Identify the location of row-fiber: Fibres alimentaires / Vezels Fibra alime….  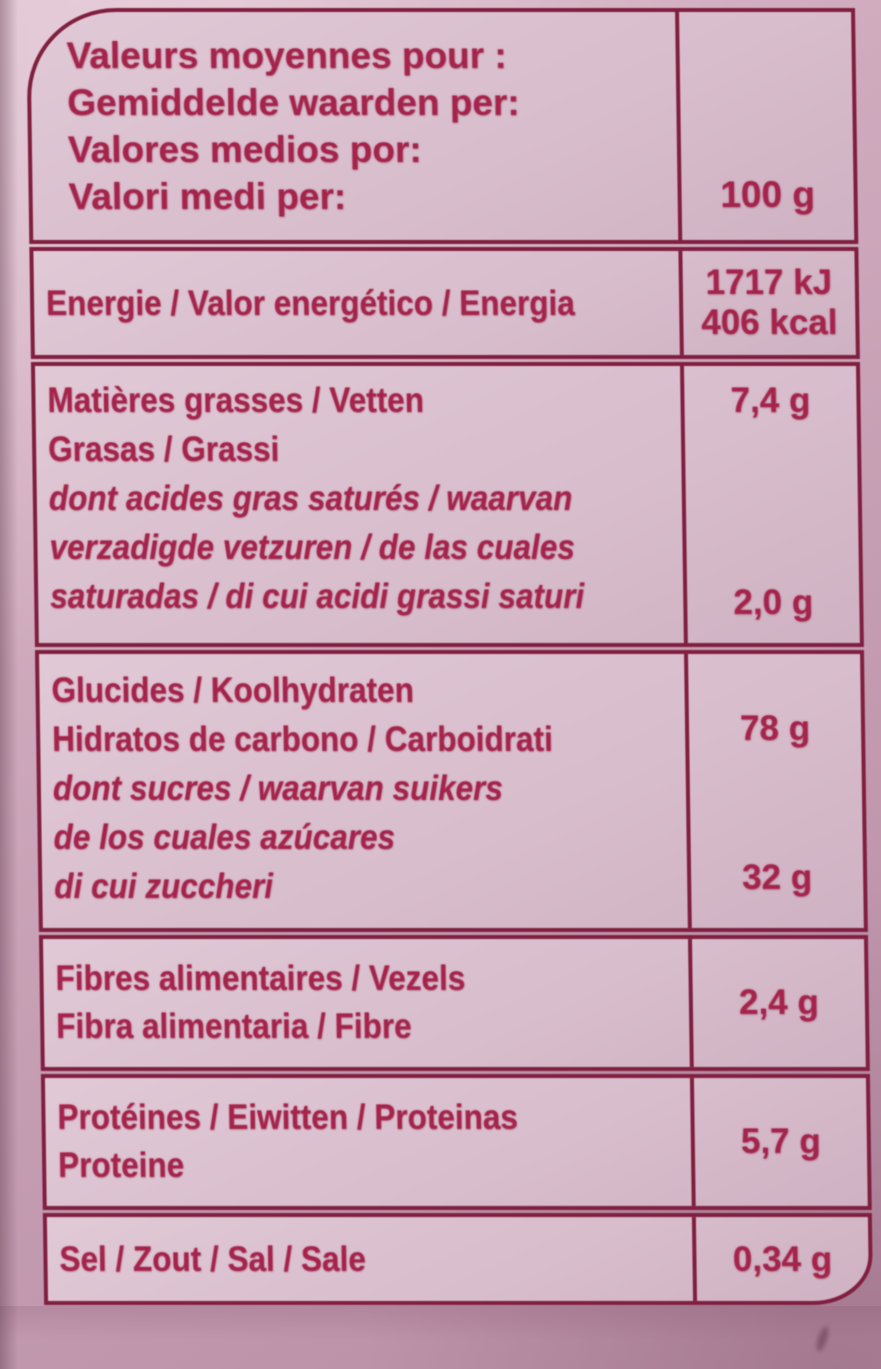
(454, 1003).